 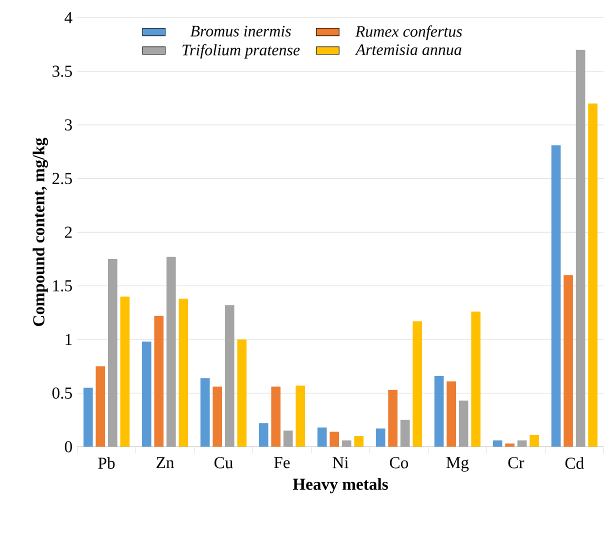 I want to click on x-tick-label: Cr, so click(x=516, y=462).